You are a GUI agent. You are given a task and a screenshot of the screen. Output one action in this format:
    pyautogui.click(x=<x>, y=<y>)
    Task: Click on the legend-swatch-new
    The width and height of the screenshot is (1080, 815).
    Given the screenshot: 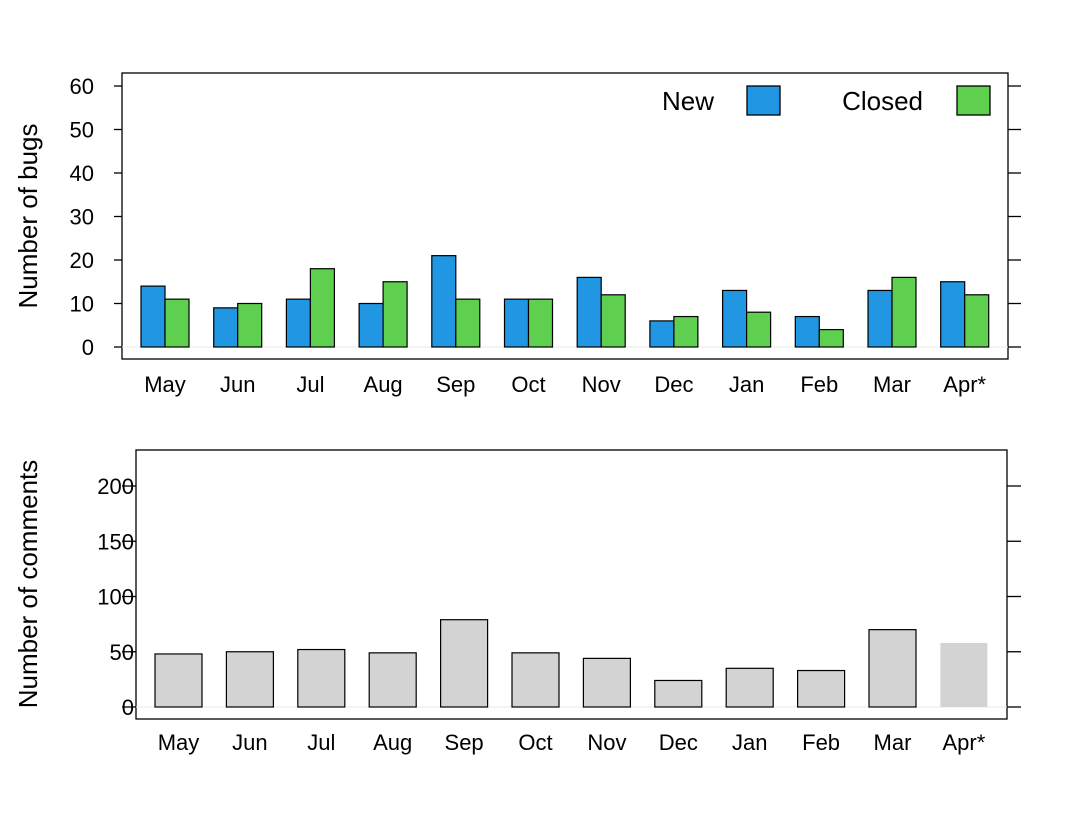 What is the action you would take?
    pyautogui.click(x=763, y=100)
    